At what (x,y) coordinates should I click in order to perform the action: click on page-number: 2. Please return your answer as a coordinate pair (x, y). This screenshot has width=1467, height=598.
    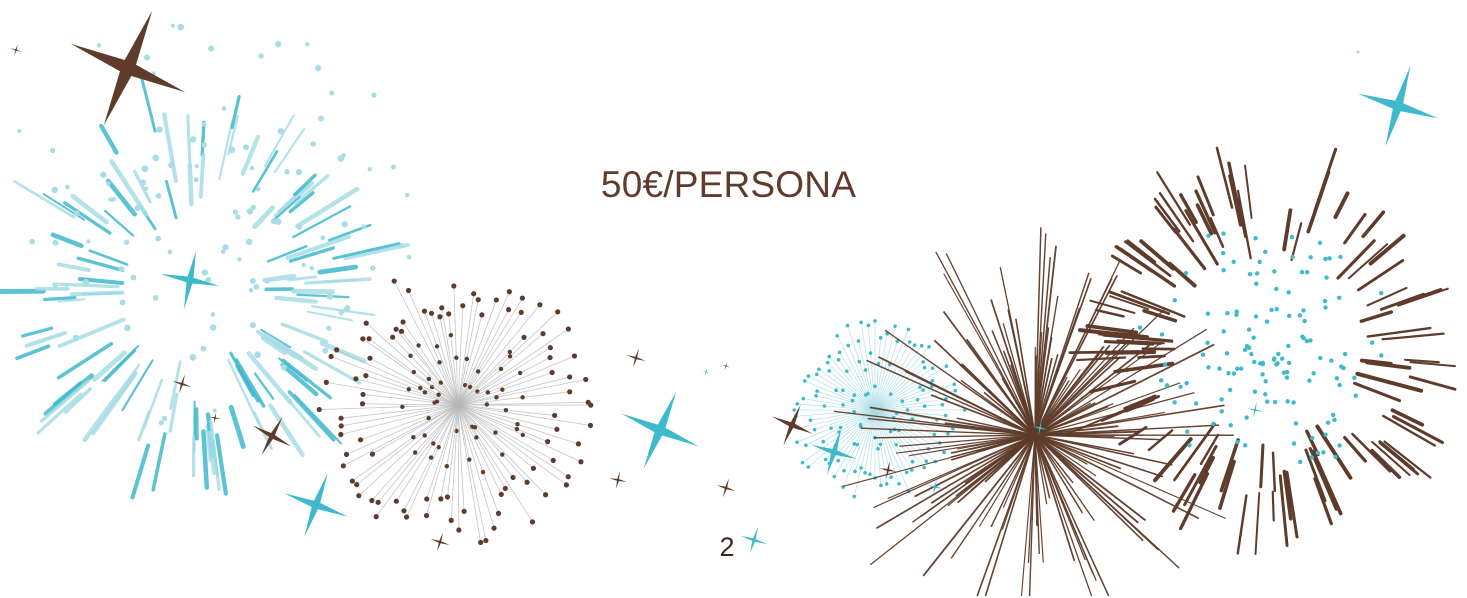
    Looking at the image, I should click on (727, 547).